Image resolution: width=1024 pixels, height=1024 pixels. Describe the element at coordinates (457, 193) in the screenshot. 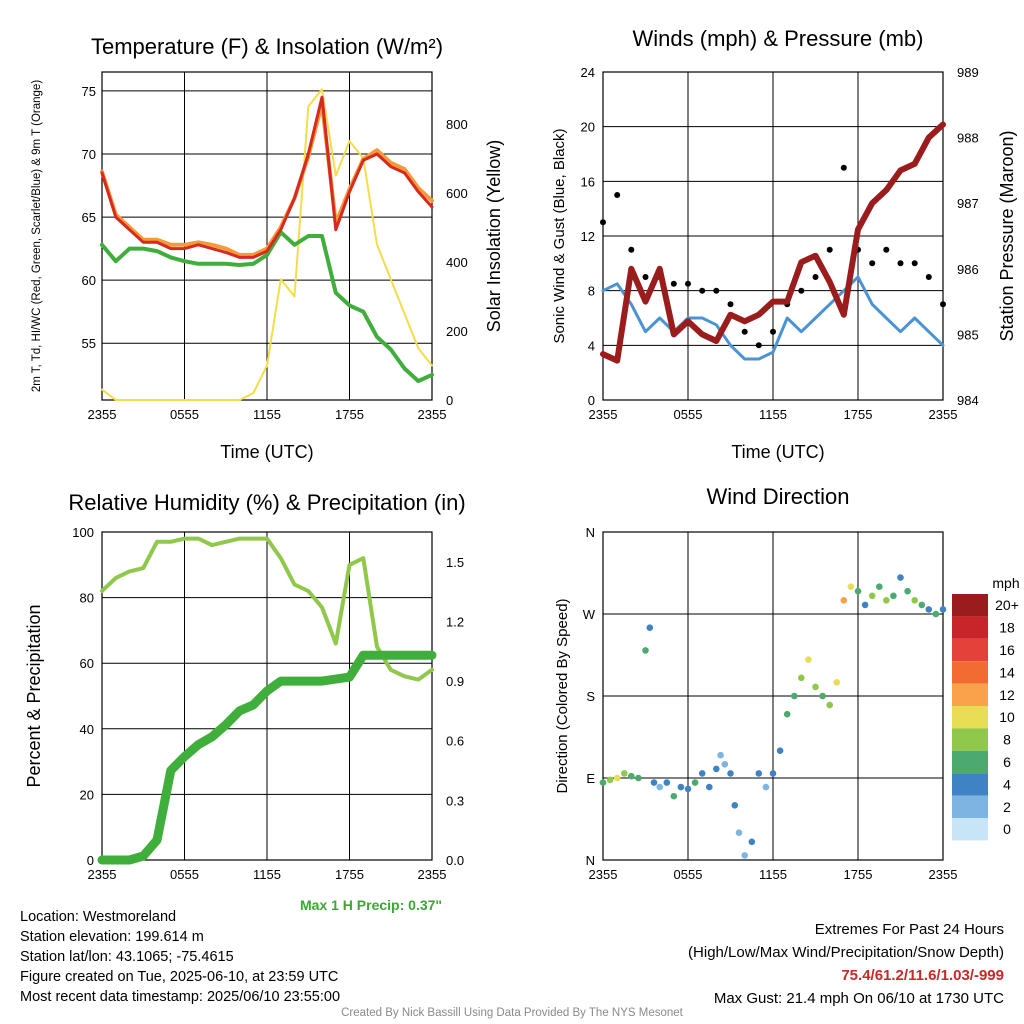

I see `y2-tick-label: 600` at that location.